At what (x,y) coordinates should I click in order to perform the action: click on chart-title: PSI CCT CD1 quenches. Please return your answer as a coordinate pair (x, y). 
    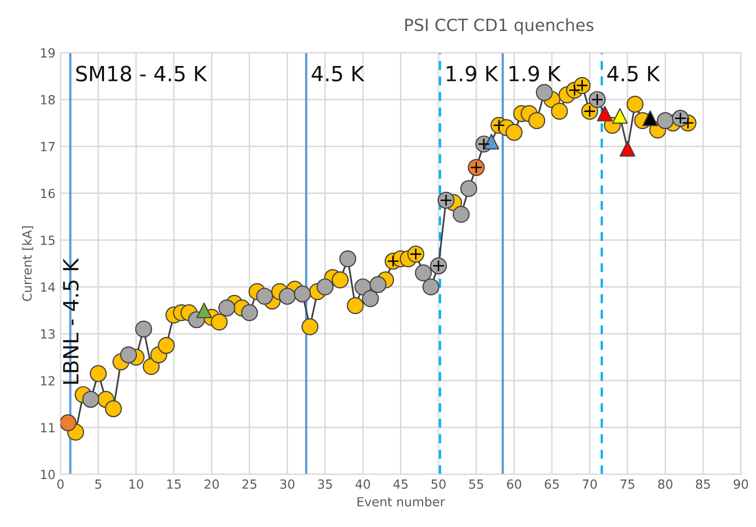
    Looking at the image, I should click on (499, 26).